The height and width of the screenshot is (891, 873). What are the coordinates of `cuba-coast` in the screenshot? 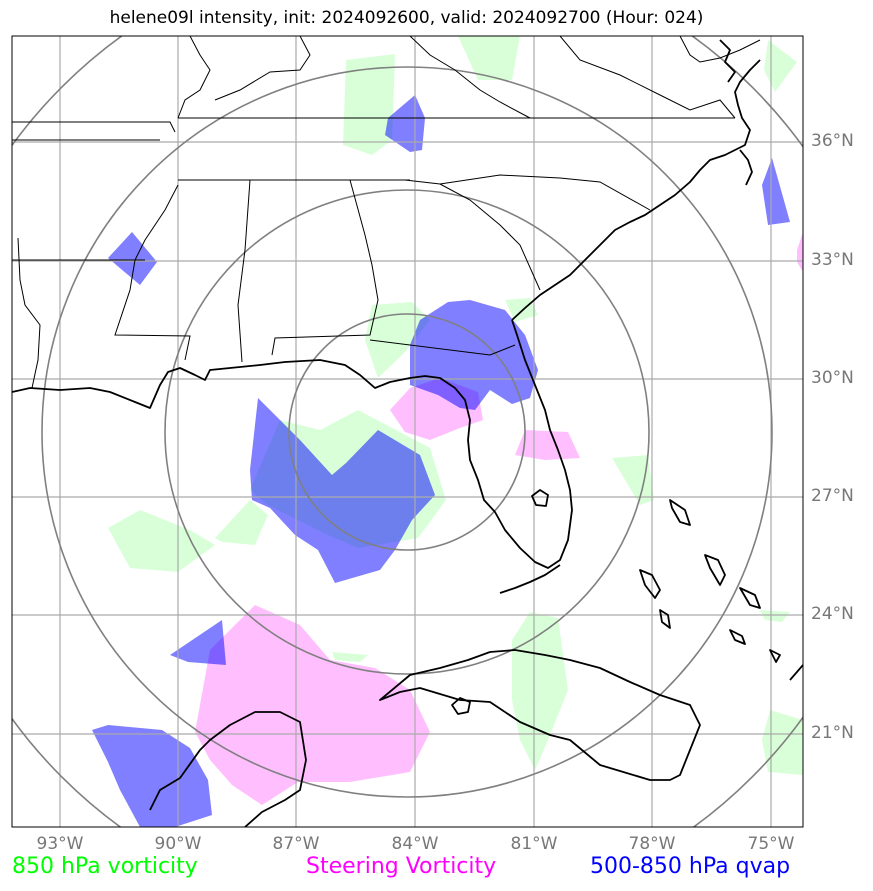 It's located at (540, 715).